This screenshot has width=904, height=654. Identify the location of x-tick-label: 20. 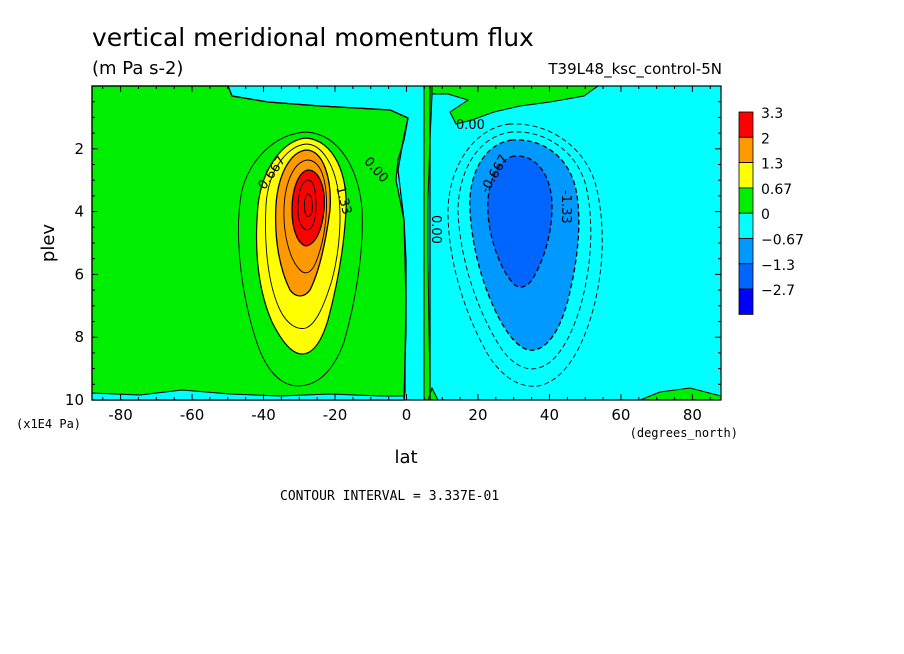
(477, 415).